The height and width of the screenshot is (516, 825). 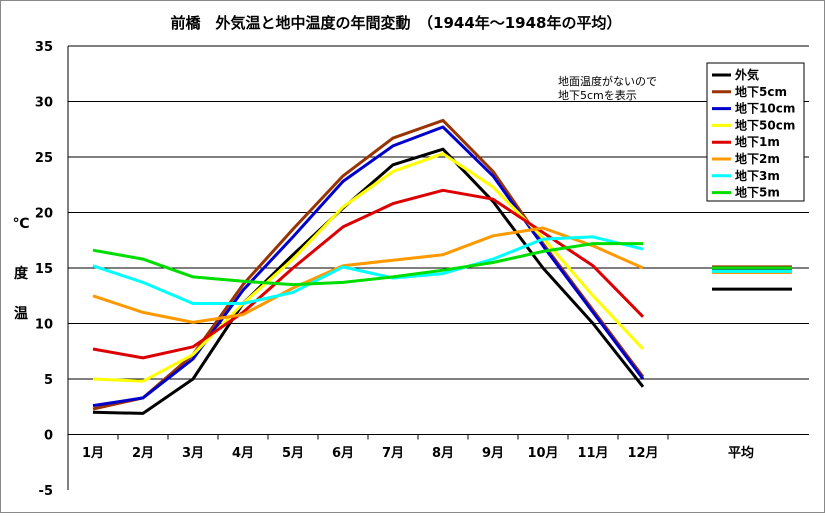 I want to click on y-tick-label: -5, so click(x=46, y=491).